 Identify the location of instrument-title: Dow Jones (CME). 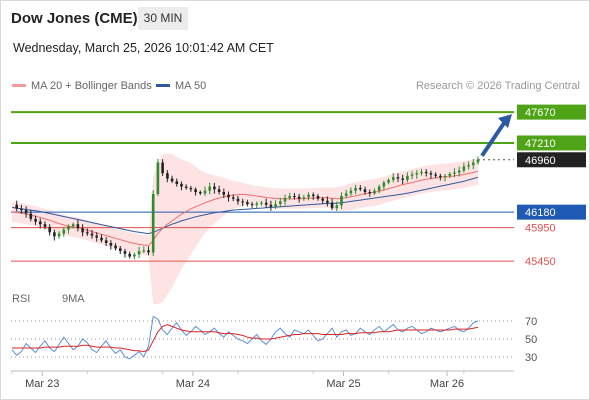
(74, 18).